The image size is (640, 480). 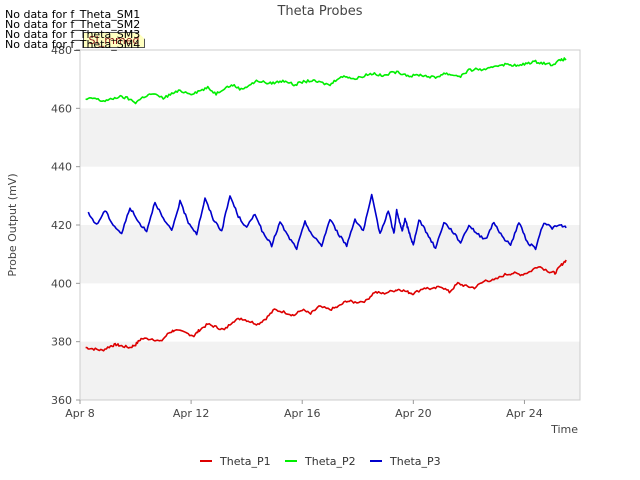 What do you see at coordinates (61, 50) in the screenshot?
I see `y-tick-label: 480` at bounding box center [61, 50].